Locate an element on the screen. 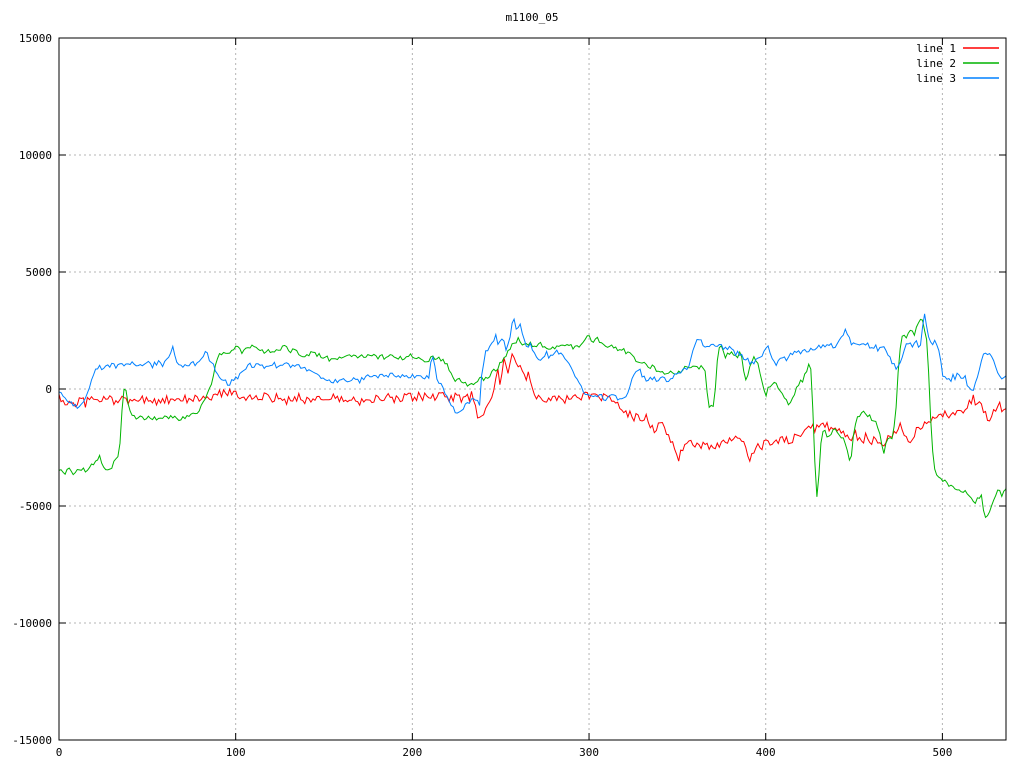  x-tick-label: 400 is located at coordinates (766, 752).